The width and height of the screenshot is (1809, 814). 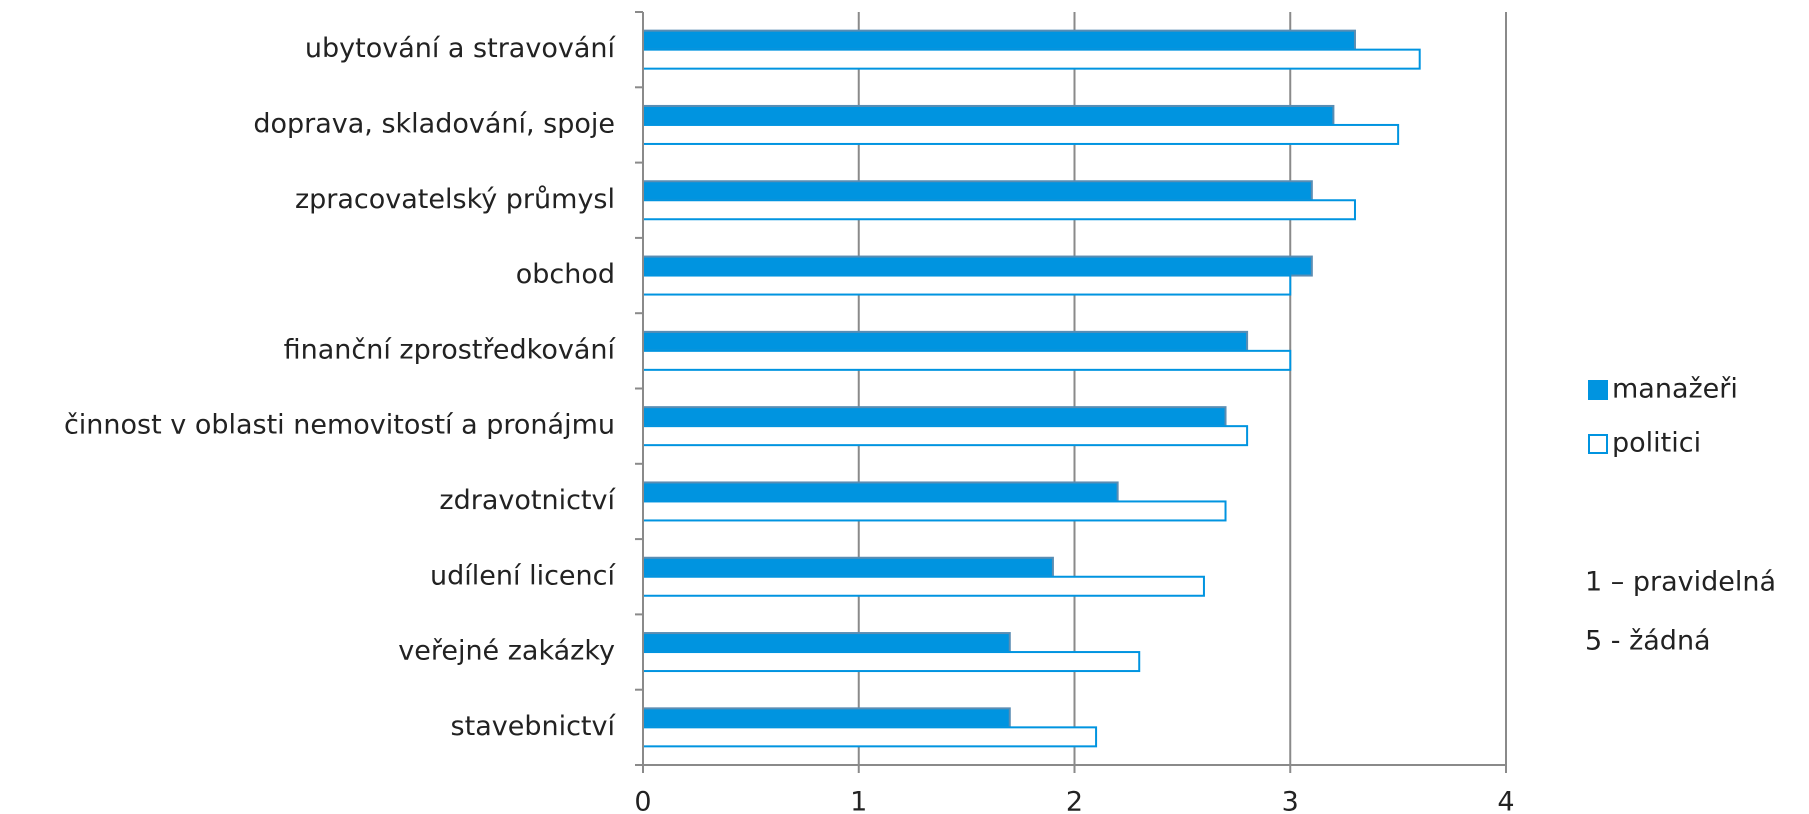 What do you see at coordinates (534, 726) in the screenshot?
I see `y-tick-label: stavebnictví` at bounding box center [534, 726].